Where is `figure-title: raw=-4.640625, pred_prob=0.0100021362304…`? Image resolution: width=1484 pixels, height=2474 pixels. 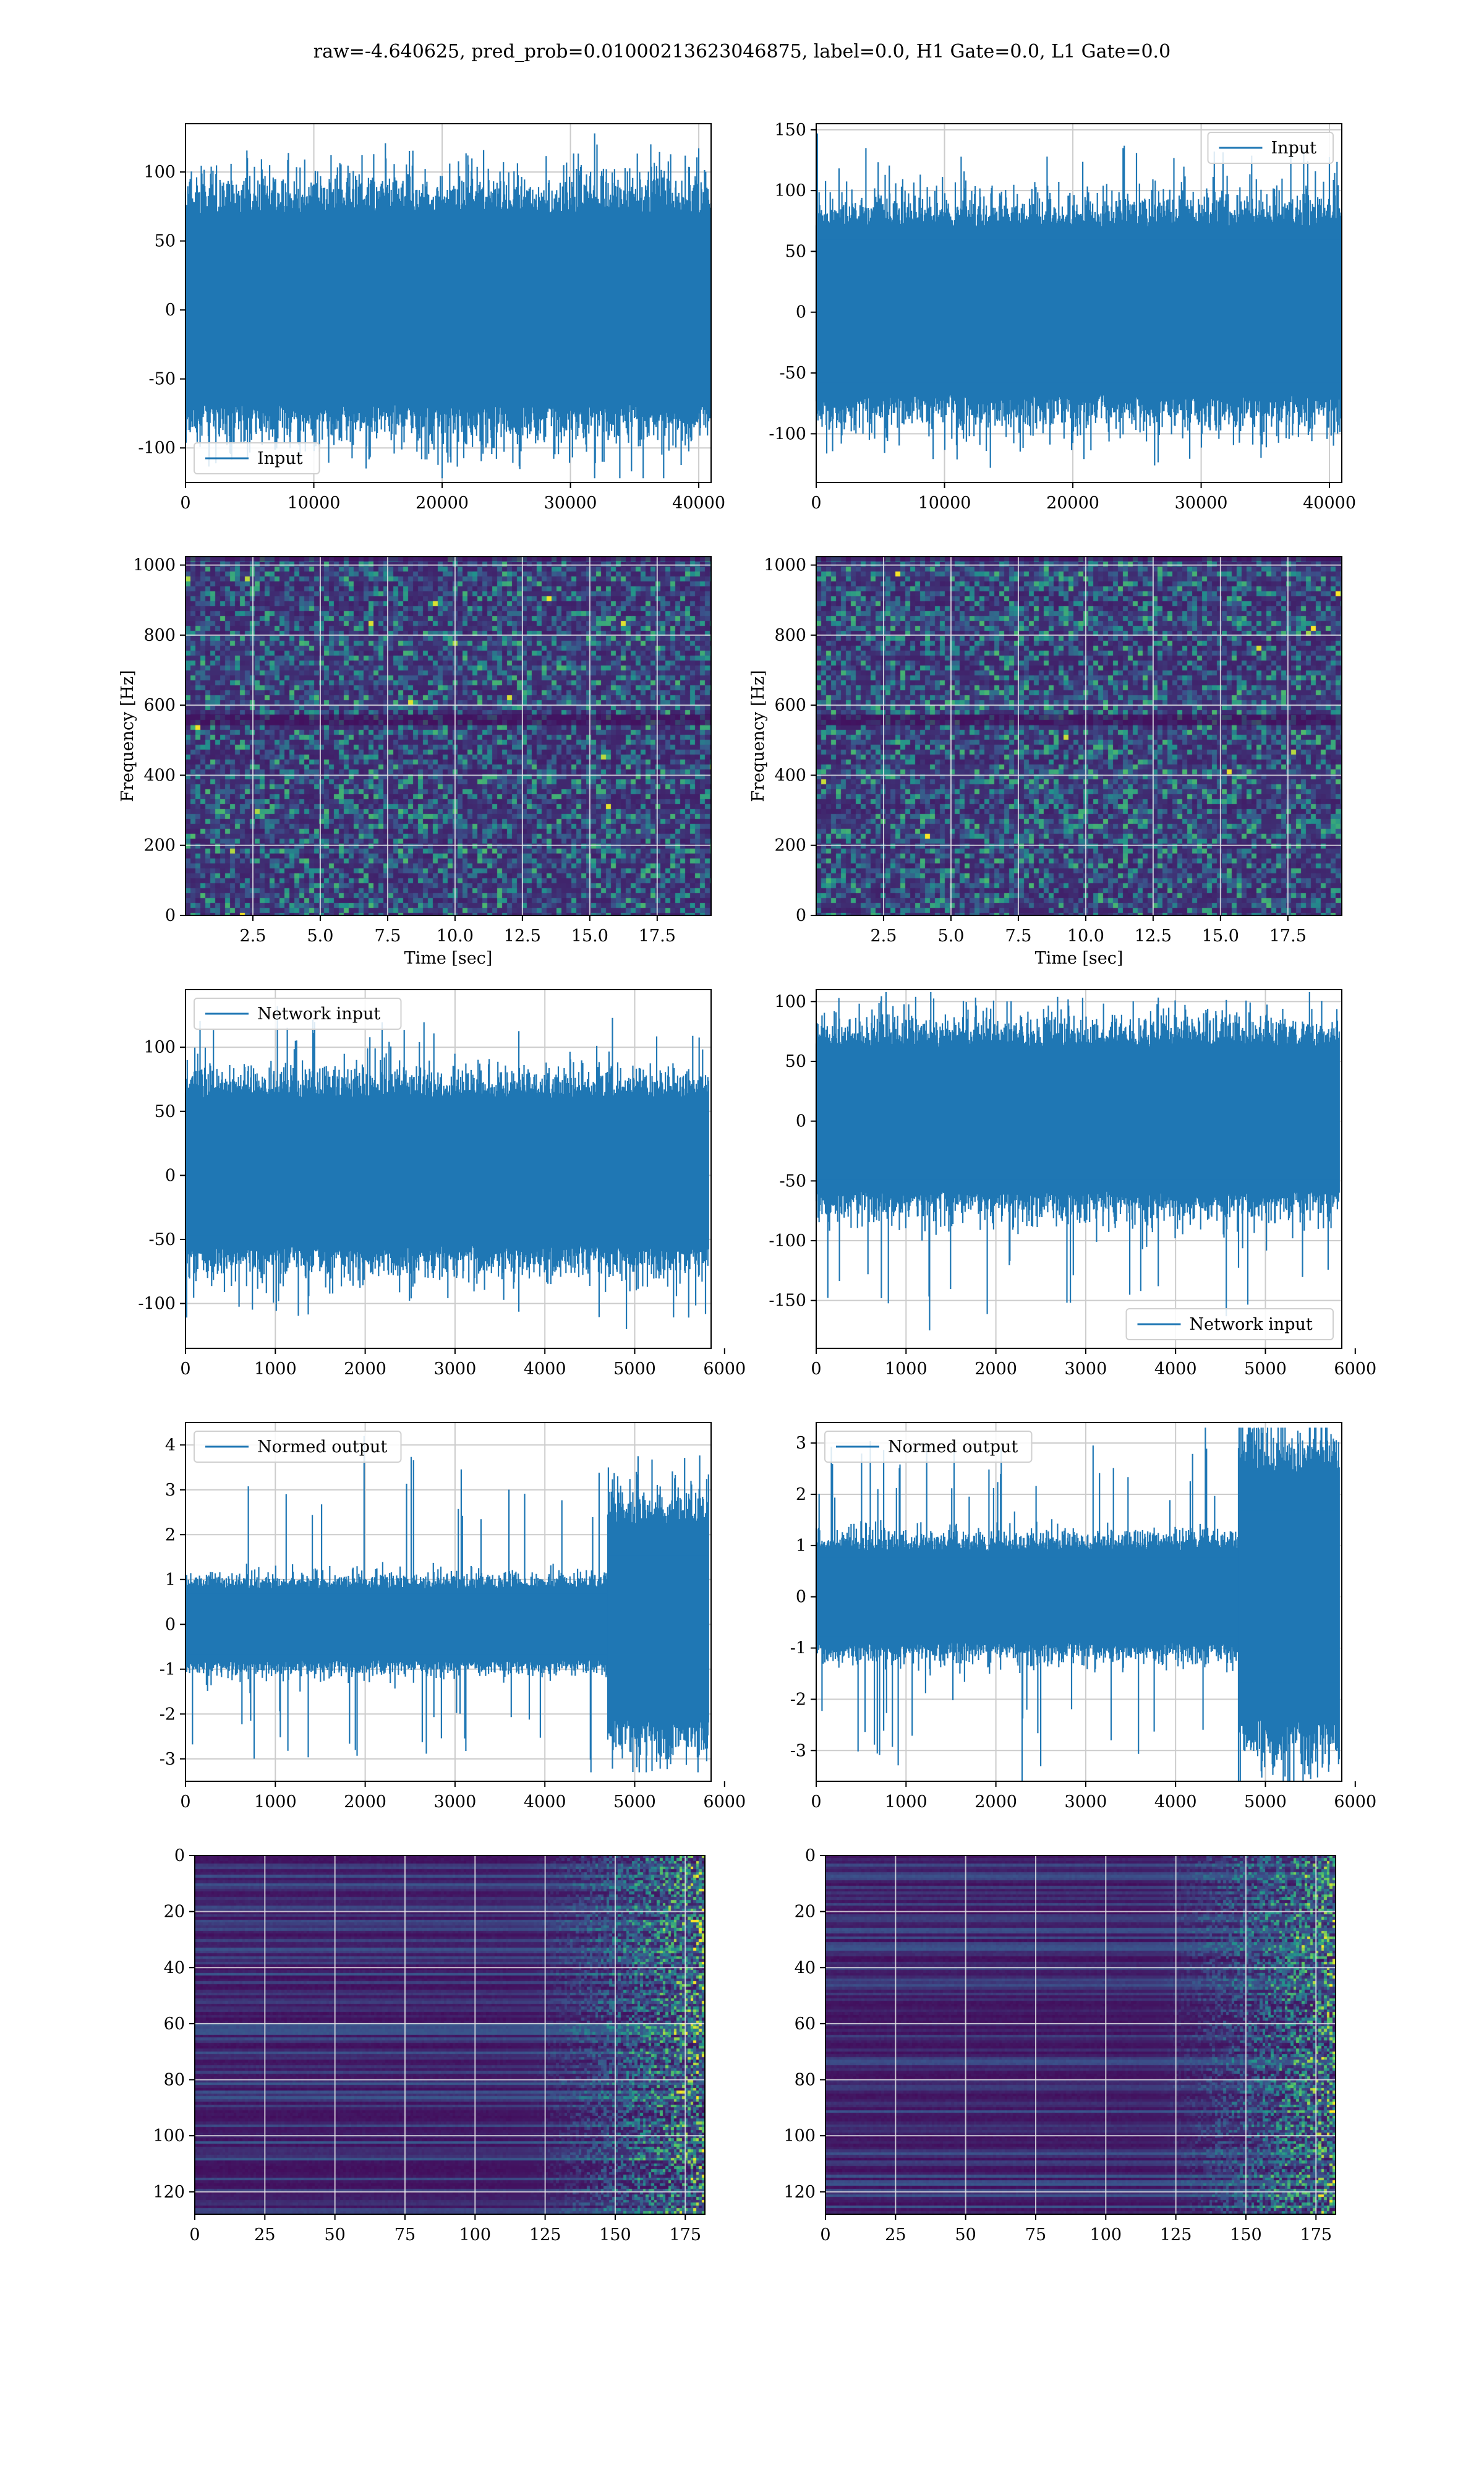
figure-title: raw=-4.640625, pred_prob=0.0100021362304… is located at coordinates (742, 51).